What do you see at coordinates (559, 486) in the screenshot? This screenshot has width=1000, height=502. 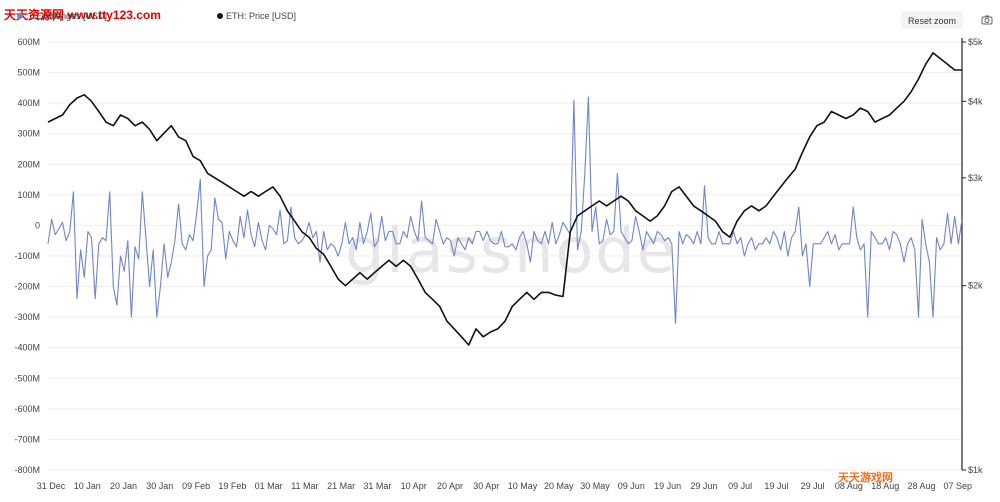 I see `x-tick-label: 20 May` at bounding box center [559, 486].